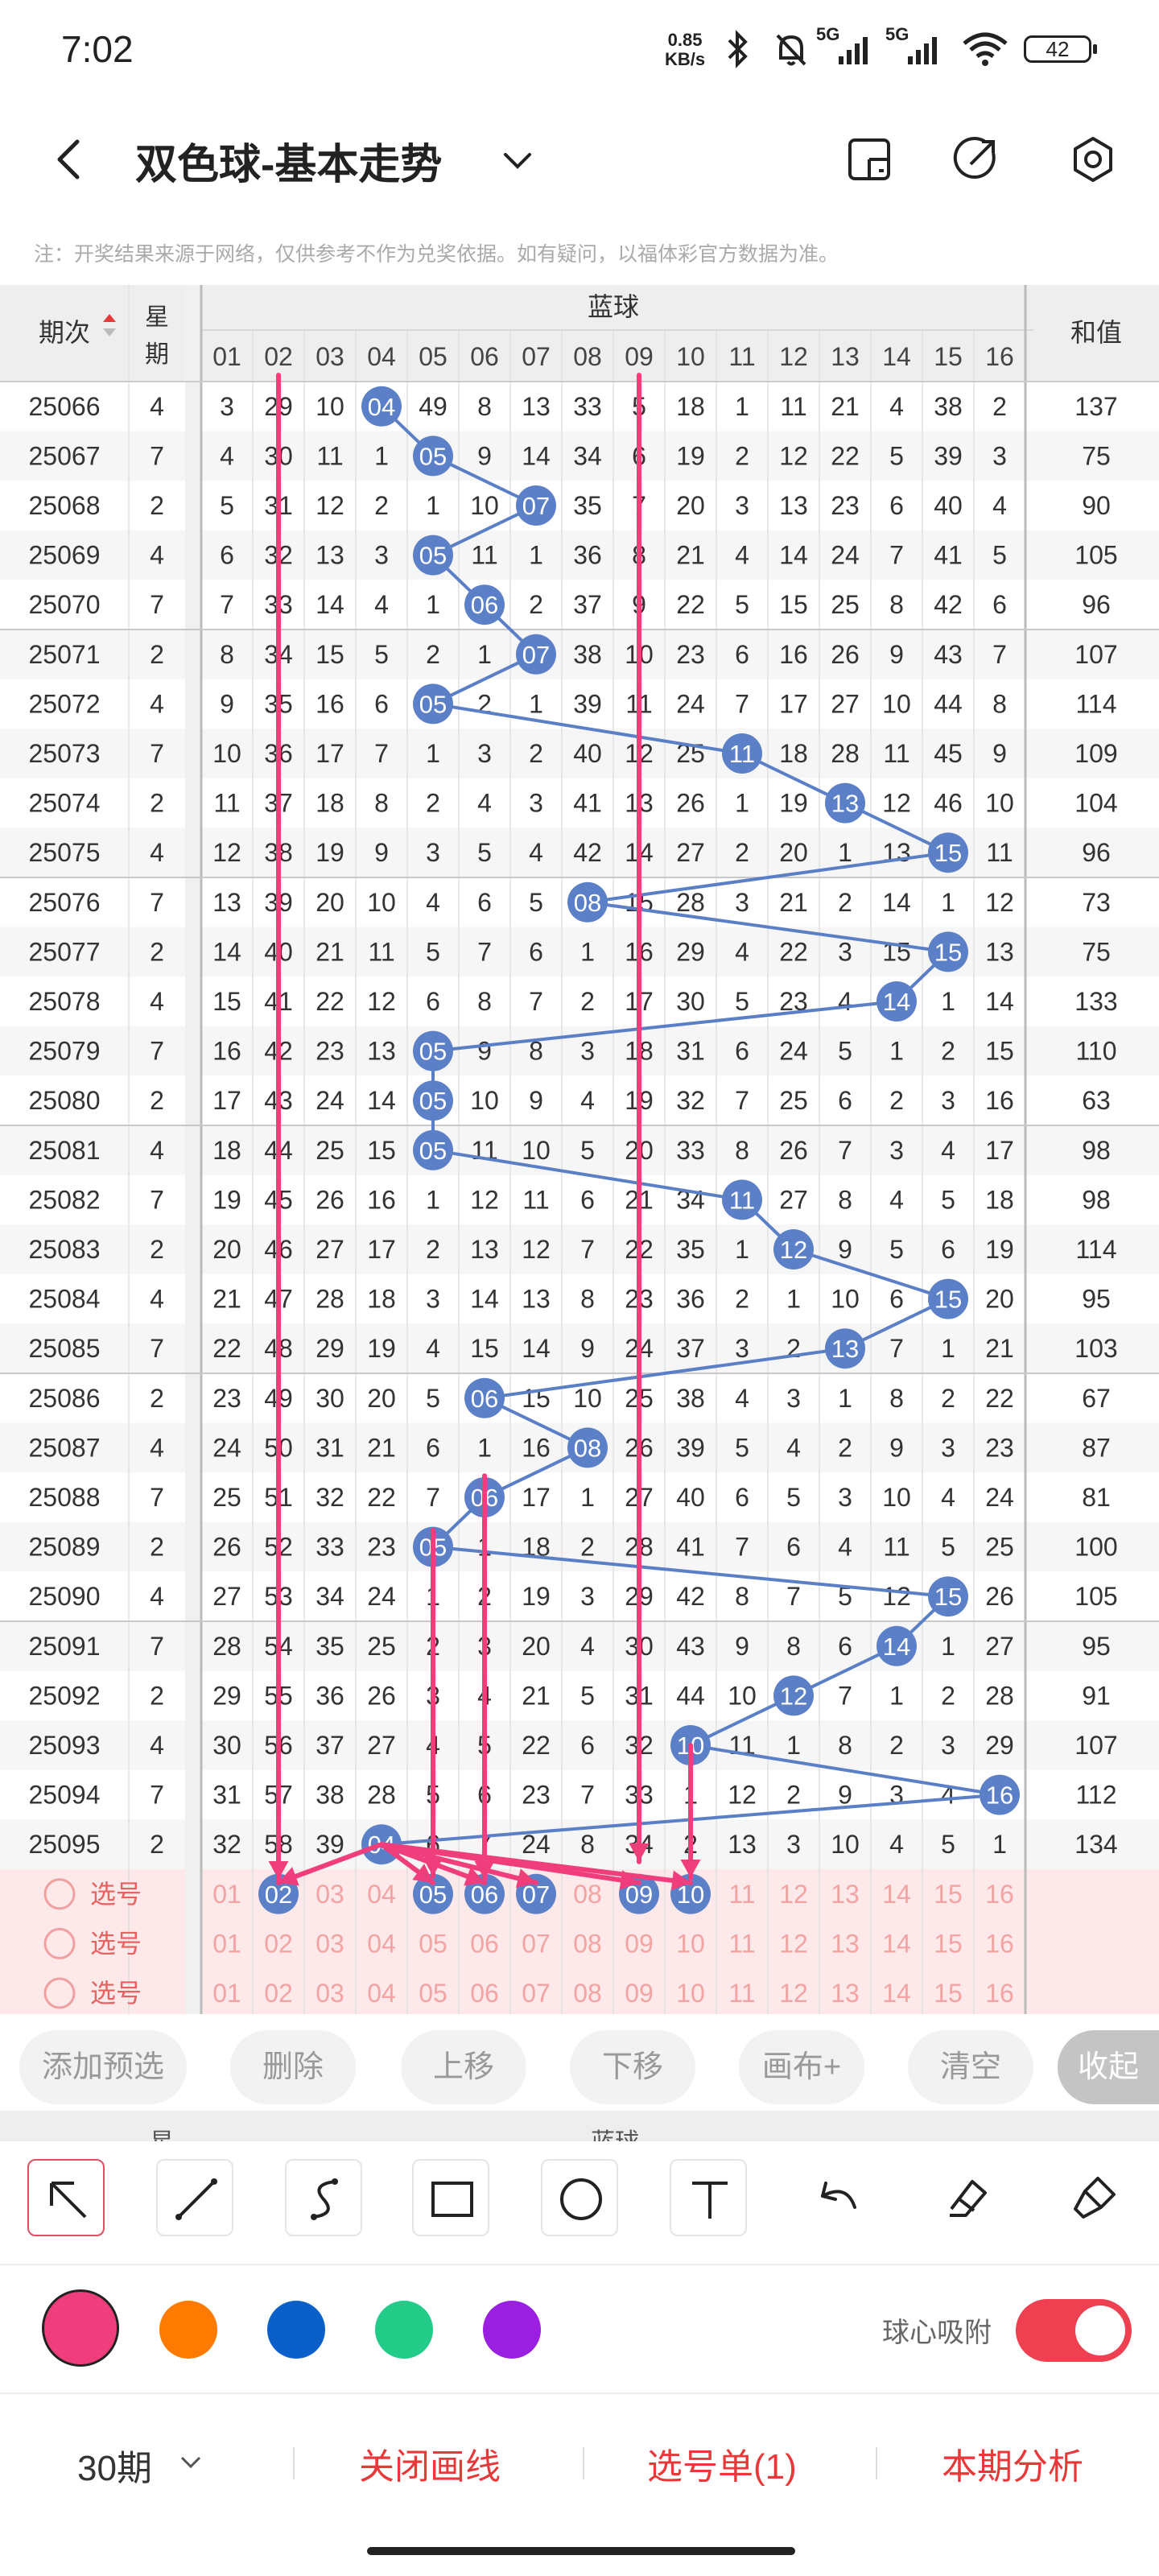 This screenshot has height=2576, width=1159. Describe the element at coordinates (463, 2067) in the screenshot. I see `move-up-button: 上移` at that location.